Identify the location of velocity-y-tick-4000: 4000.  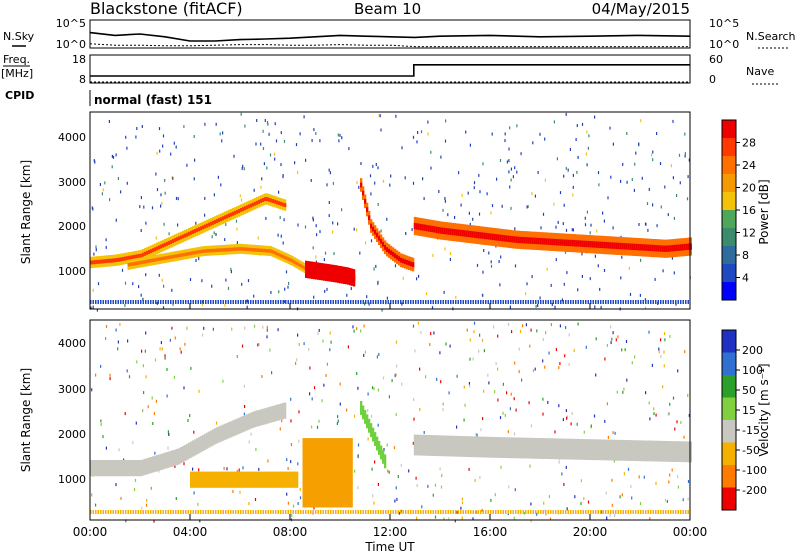
(72, 343).